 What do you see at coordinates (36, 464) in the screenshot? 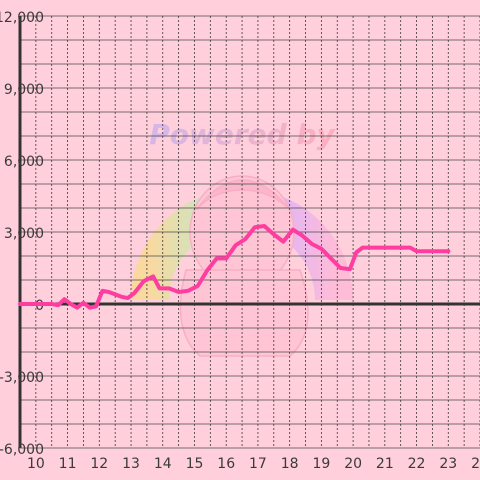
I see `x-tick-label: 10` at bounding box center [36, 464].